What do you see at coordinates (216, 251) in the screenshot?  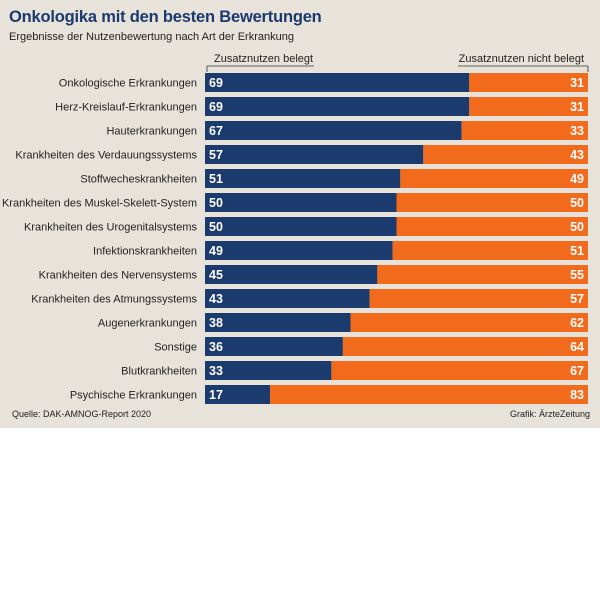 I see `value-label-belegt: 49` at bounding box center [216, 251].